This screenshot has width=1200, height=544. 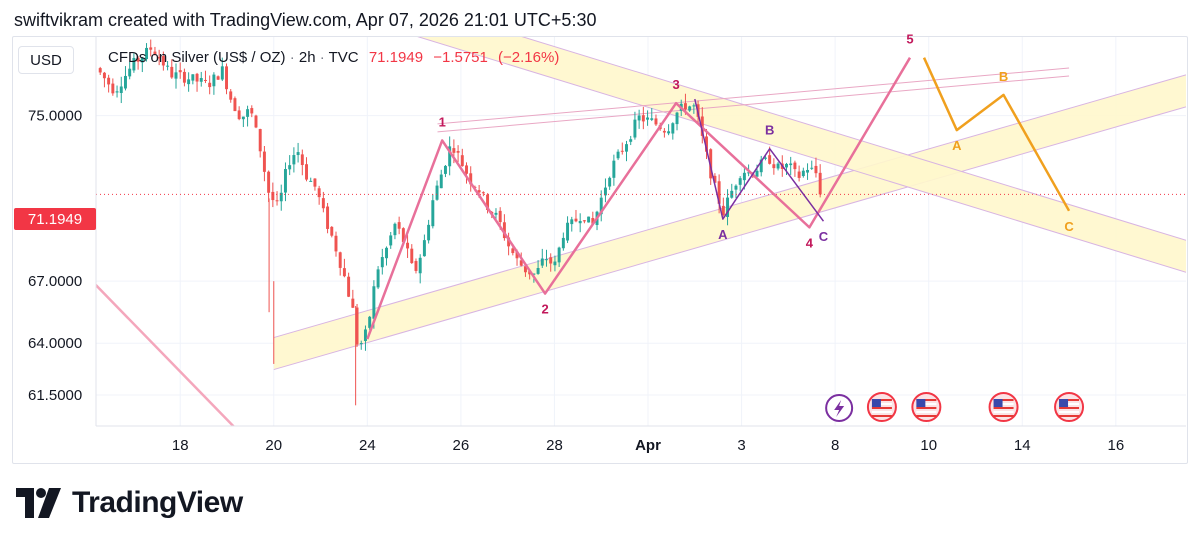 What do you see at coordinates (55, 395) in the screenshot?
I see `y-tick-label: 61.5000` at bounding box center [55, 395].